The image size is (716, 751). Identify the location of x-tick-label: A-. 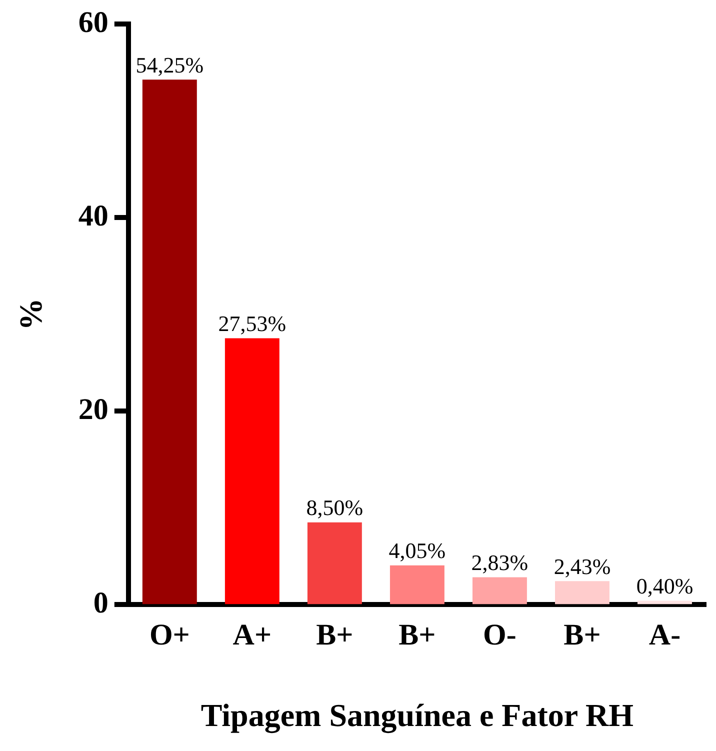
(664, 635).